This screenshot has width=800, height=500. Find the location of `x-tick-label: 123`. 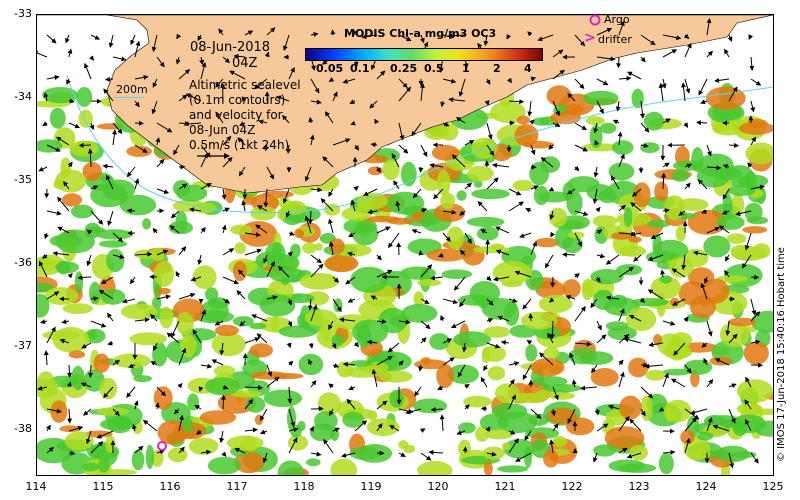

x-tick-label: 123 is located at coordinates (639, 486).